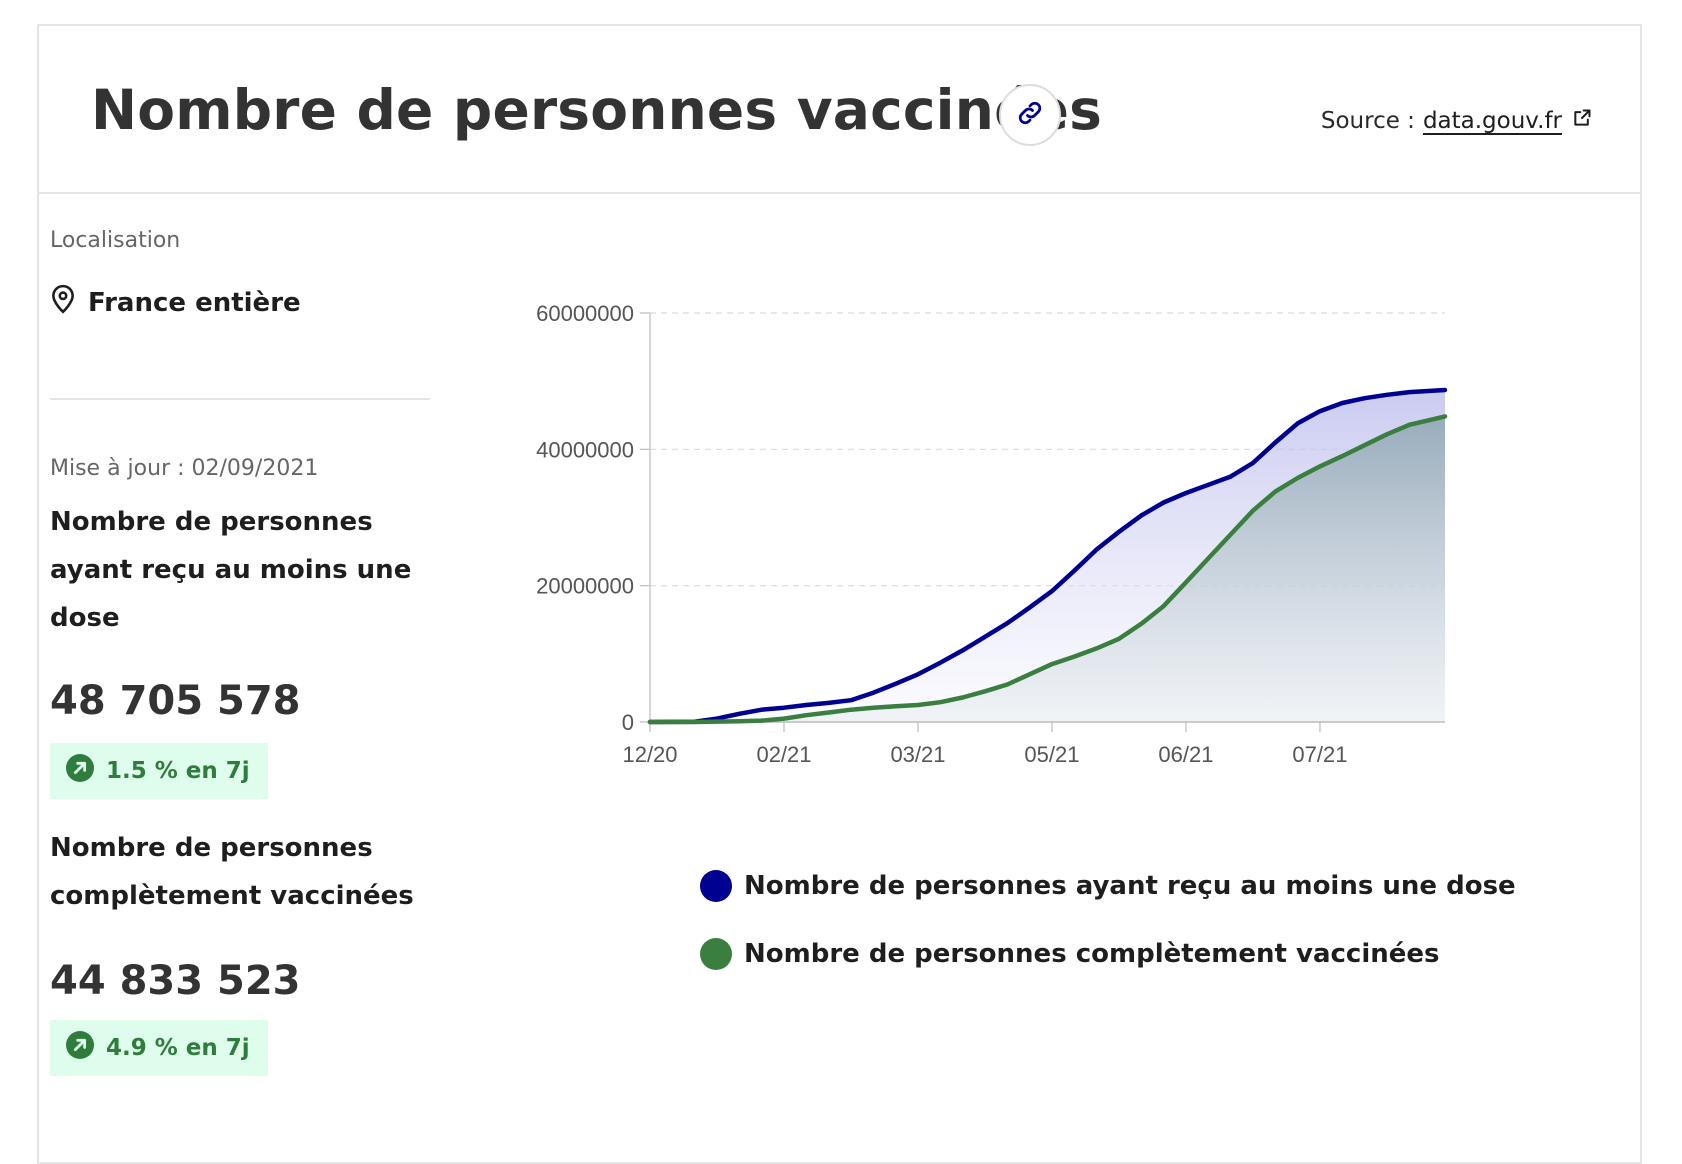 Image resolution: width=1682 pixels, height=1164 pixels. I want to click on location-label: Localisation, so click(115, 240).